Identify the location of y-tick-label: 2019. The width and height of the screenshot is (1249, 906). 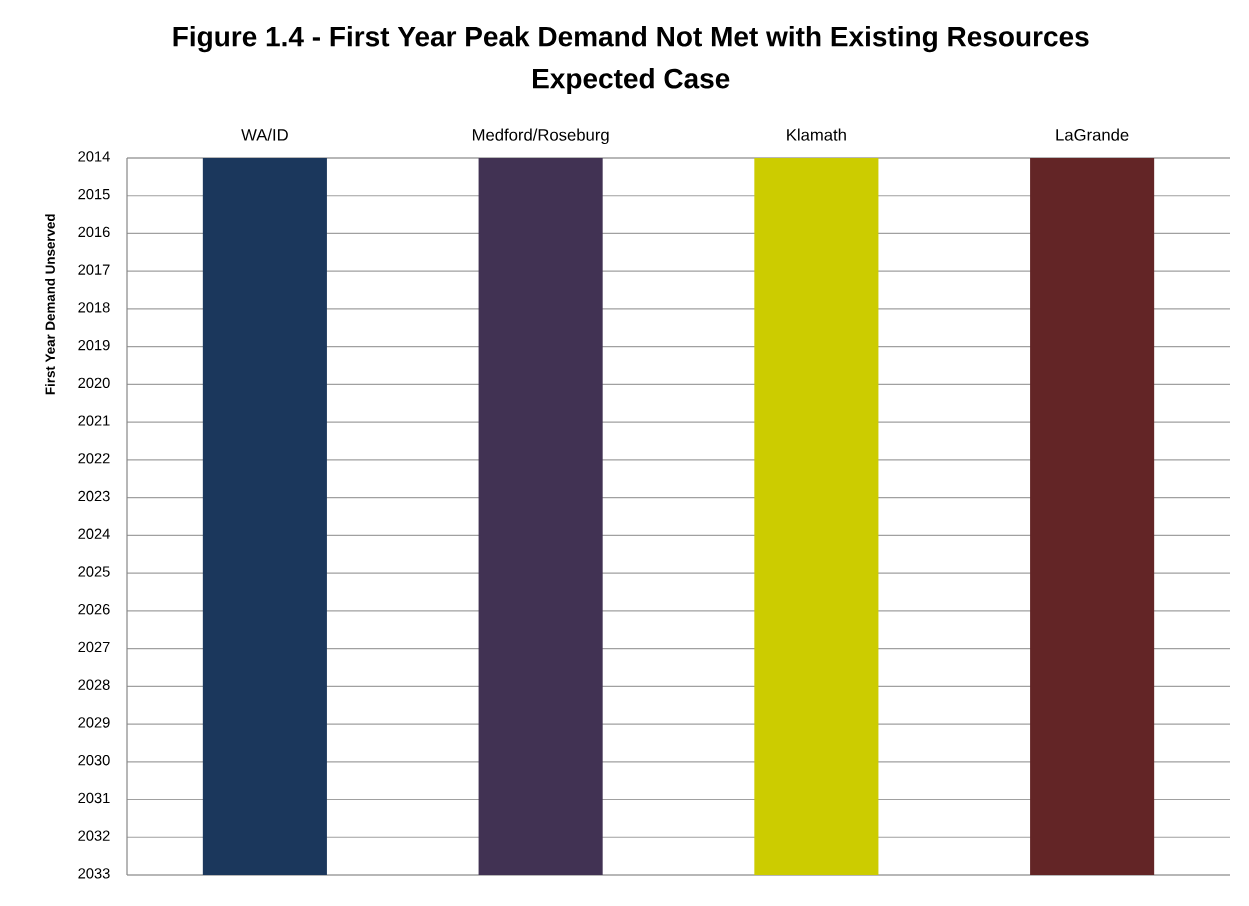
(94, 345).